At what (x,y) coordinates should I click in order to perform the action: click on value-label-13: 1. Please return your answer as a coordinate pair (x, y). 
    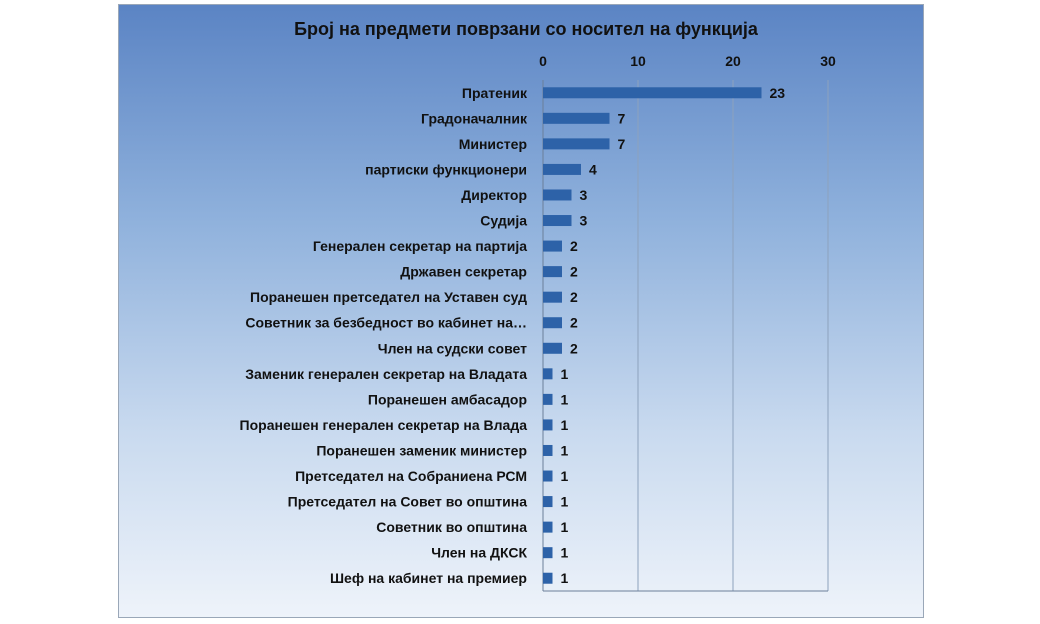
    Looking at the image, I should click on (565, 425).